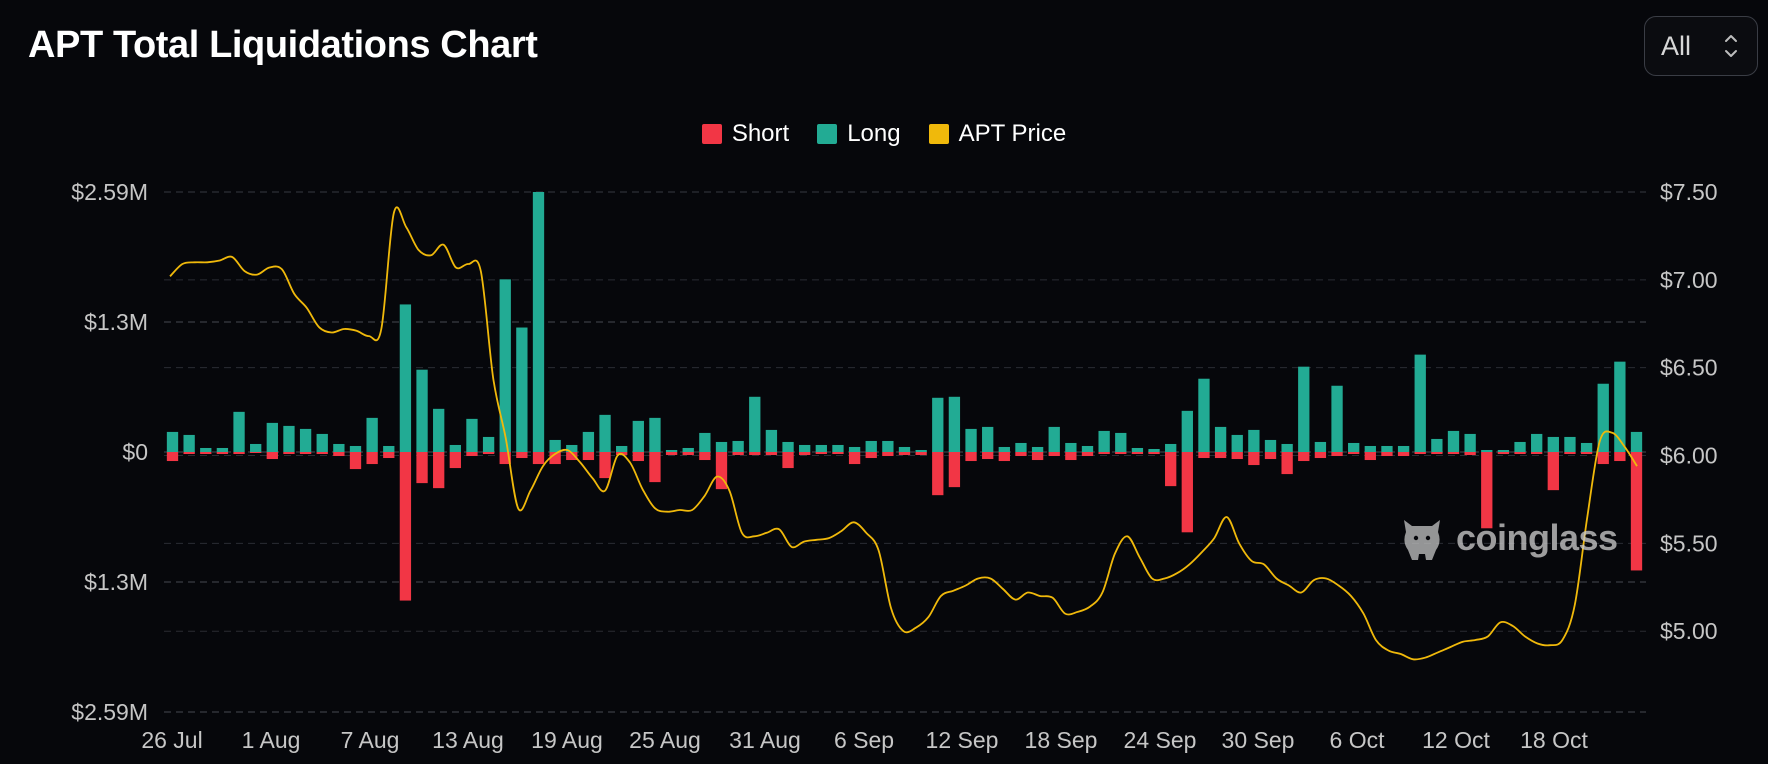 This screenshot has height=764, width=1768. Describe the element at coordinates (962, 740) in the screenshot. I see `x-tick-label: 12 Sep` at that location.